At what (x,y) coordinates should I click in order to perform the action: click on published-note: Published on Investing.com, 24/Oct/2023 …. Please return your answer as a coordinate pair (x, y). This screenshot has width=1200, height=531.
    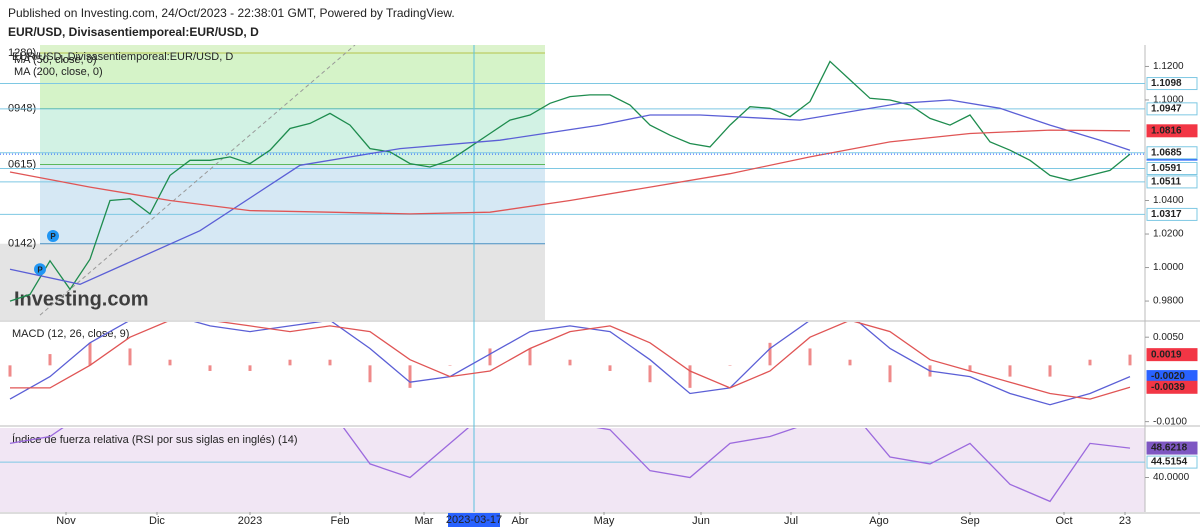
    Looking at the image, I should click on (231, 13).